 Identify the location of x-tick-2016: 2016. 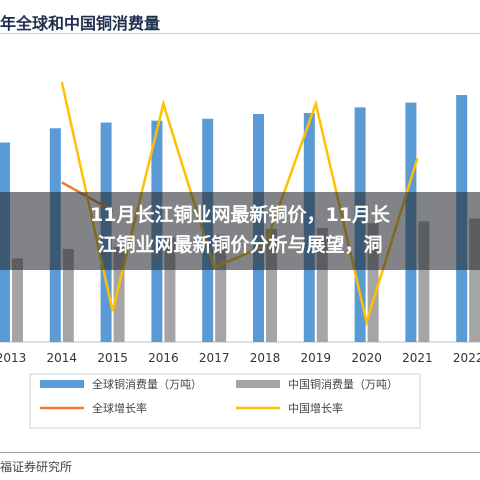
(163, 358).